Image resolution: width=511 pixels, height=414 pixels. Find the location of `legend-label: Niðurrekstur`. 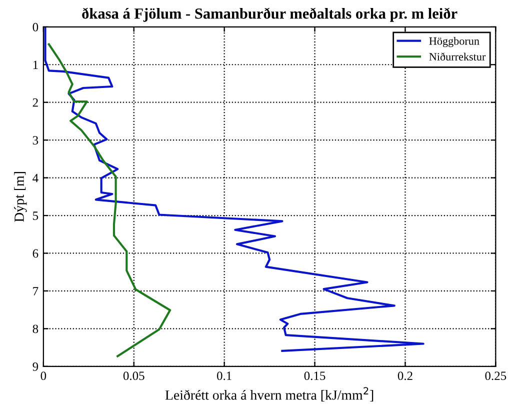

legend-label: Niðurrekstur is located at coordinates (457, 56).